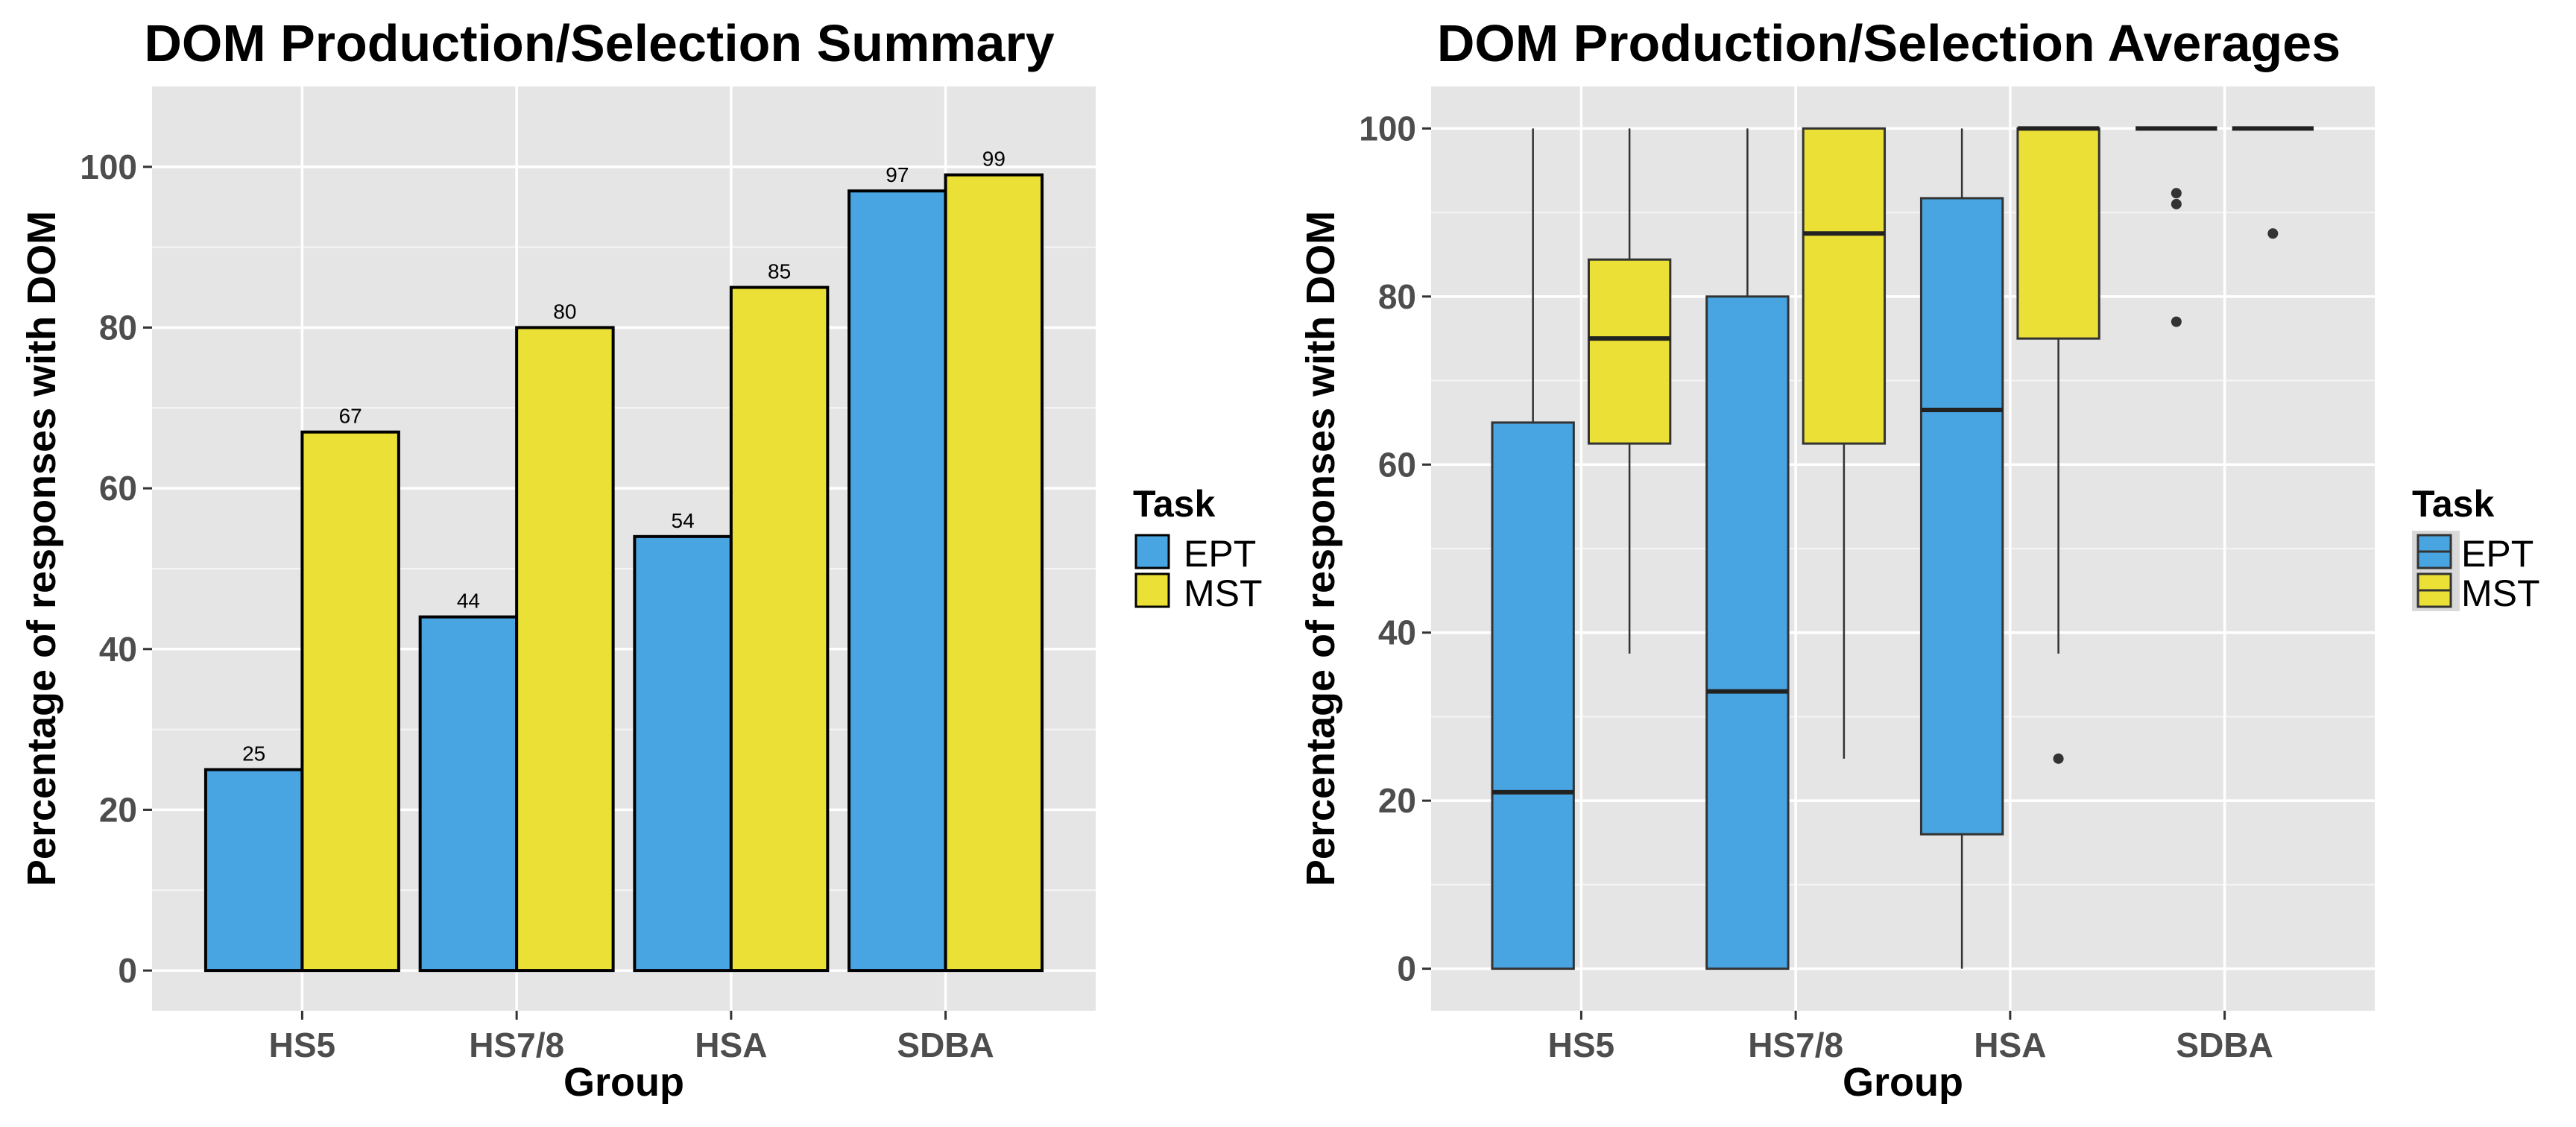 Image resolution: width=2576 pixels, height=1127 pixels. I want to click on legend-swatch-mst, so click(1152, 590).